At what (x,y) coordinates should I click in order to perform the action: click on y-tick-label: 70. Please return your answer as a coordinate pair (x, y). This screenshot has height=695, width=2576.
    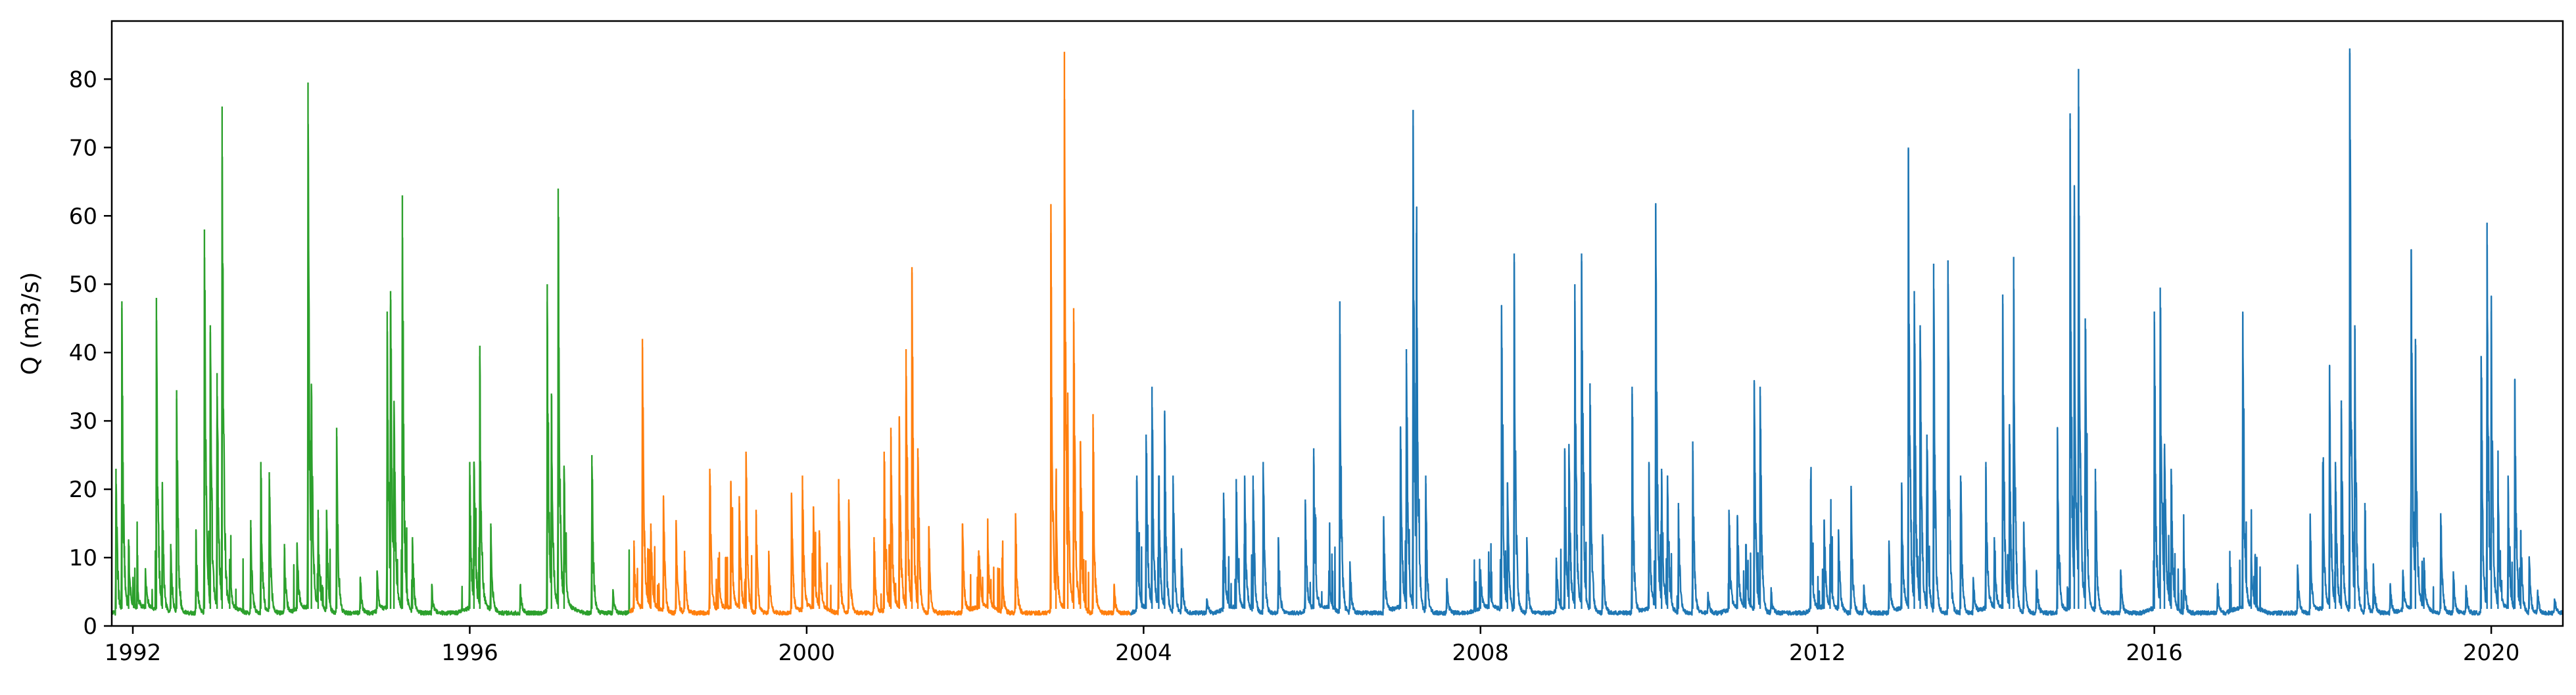
    Looking at the image, I should click on (83, 148).